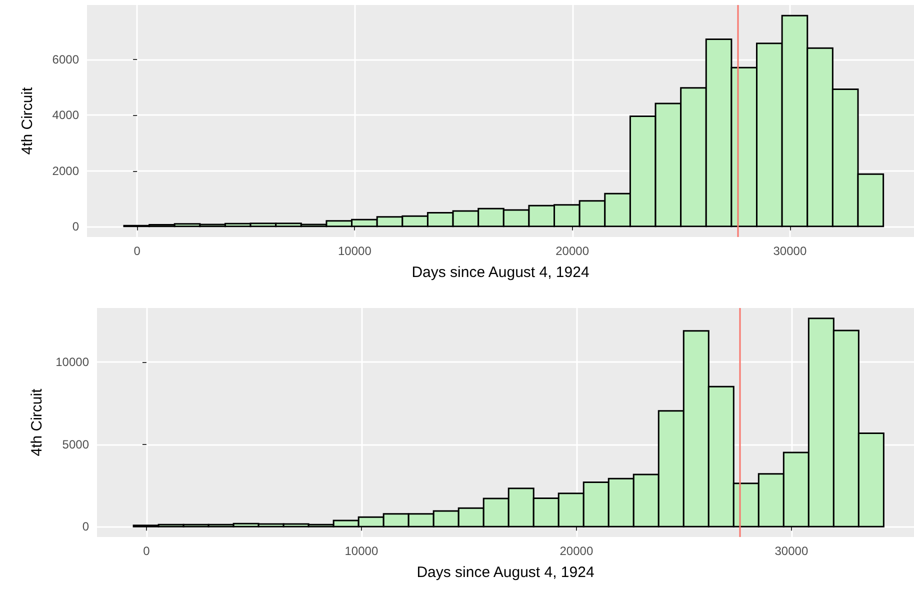 The height and width of the screenshot is (591, 914). I want to click on y-tick-label: 5000, so click(76, 444).